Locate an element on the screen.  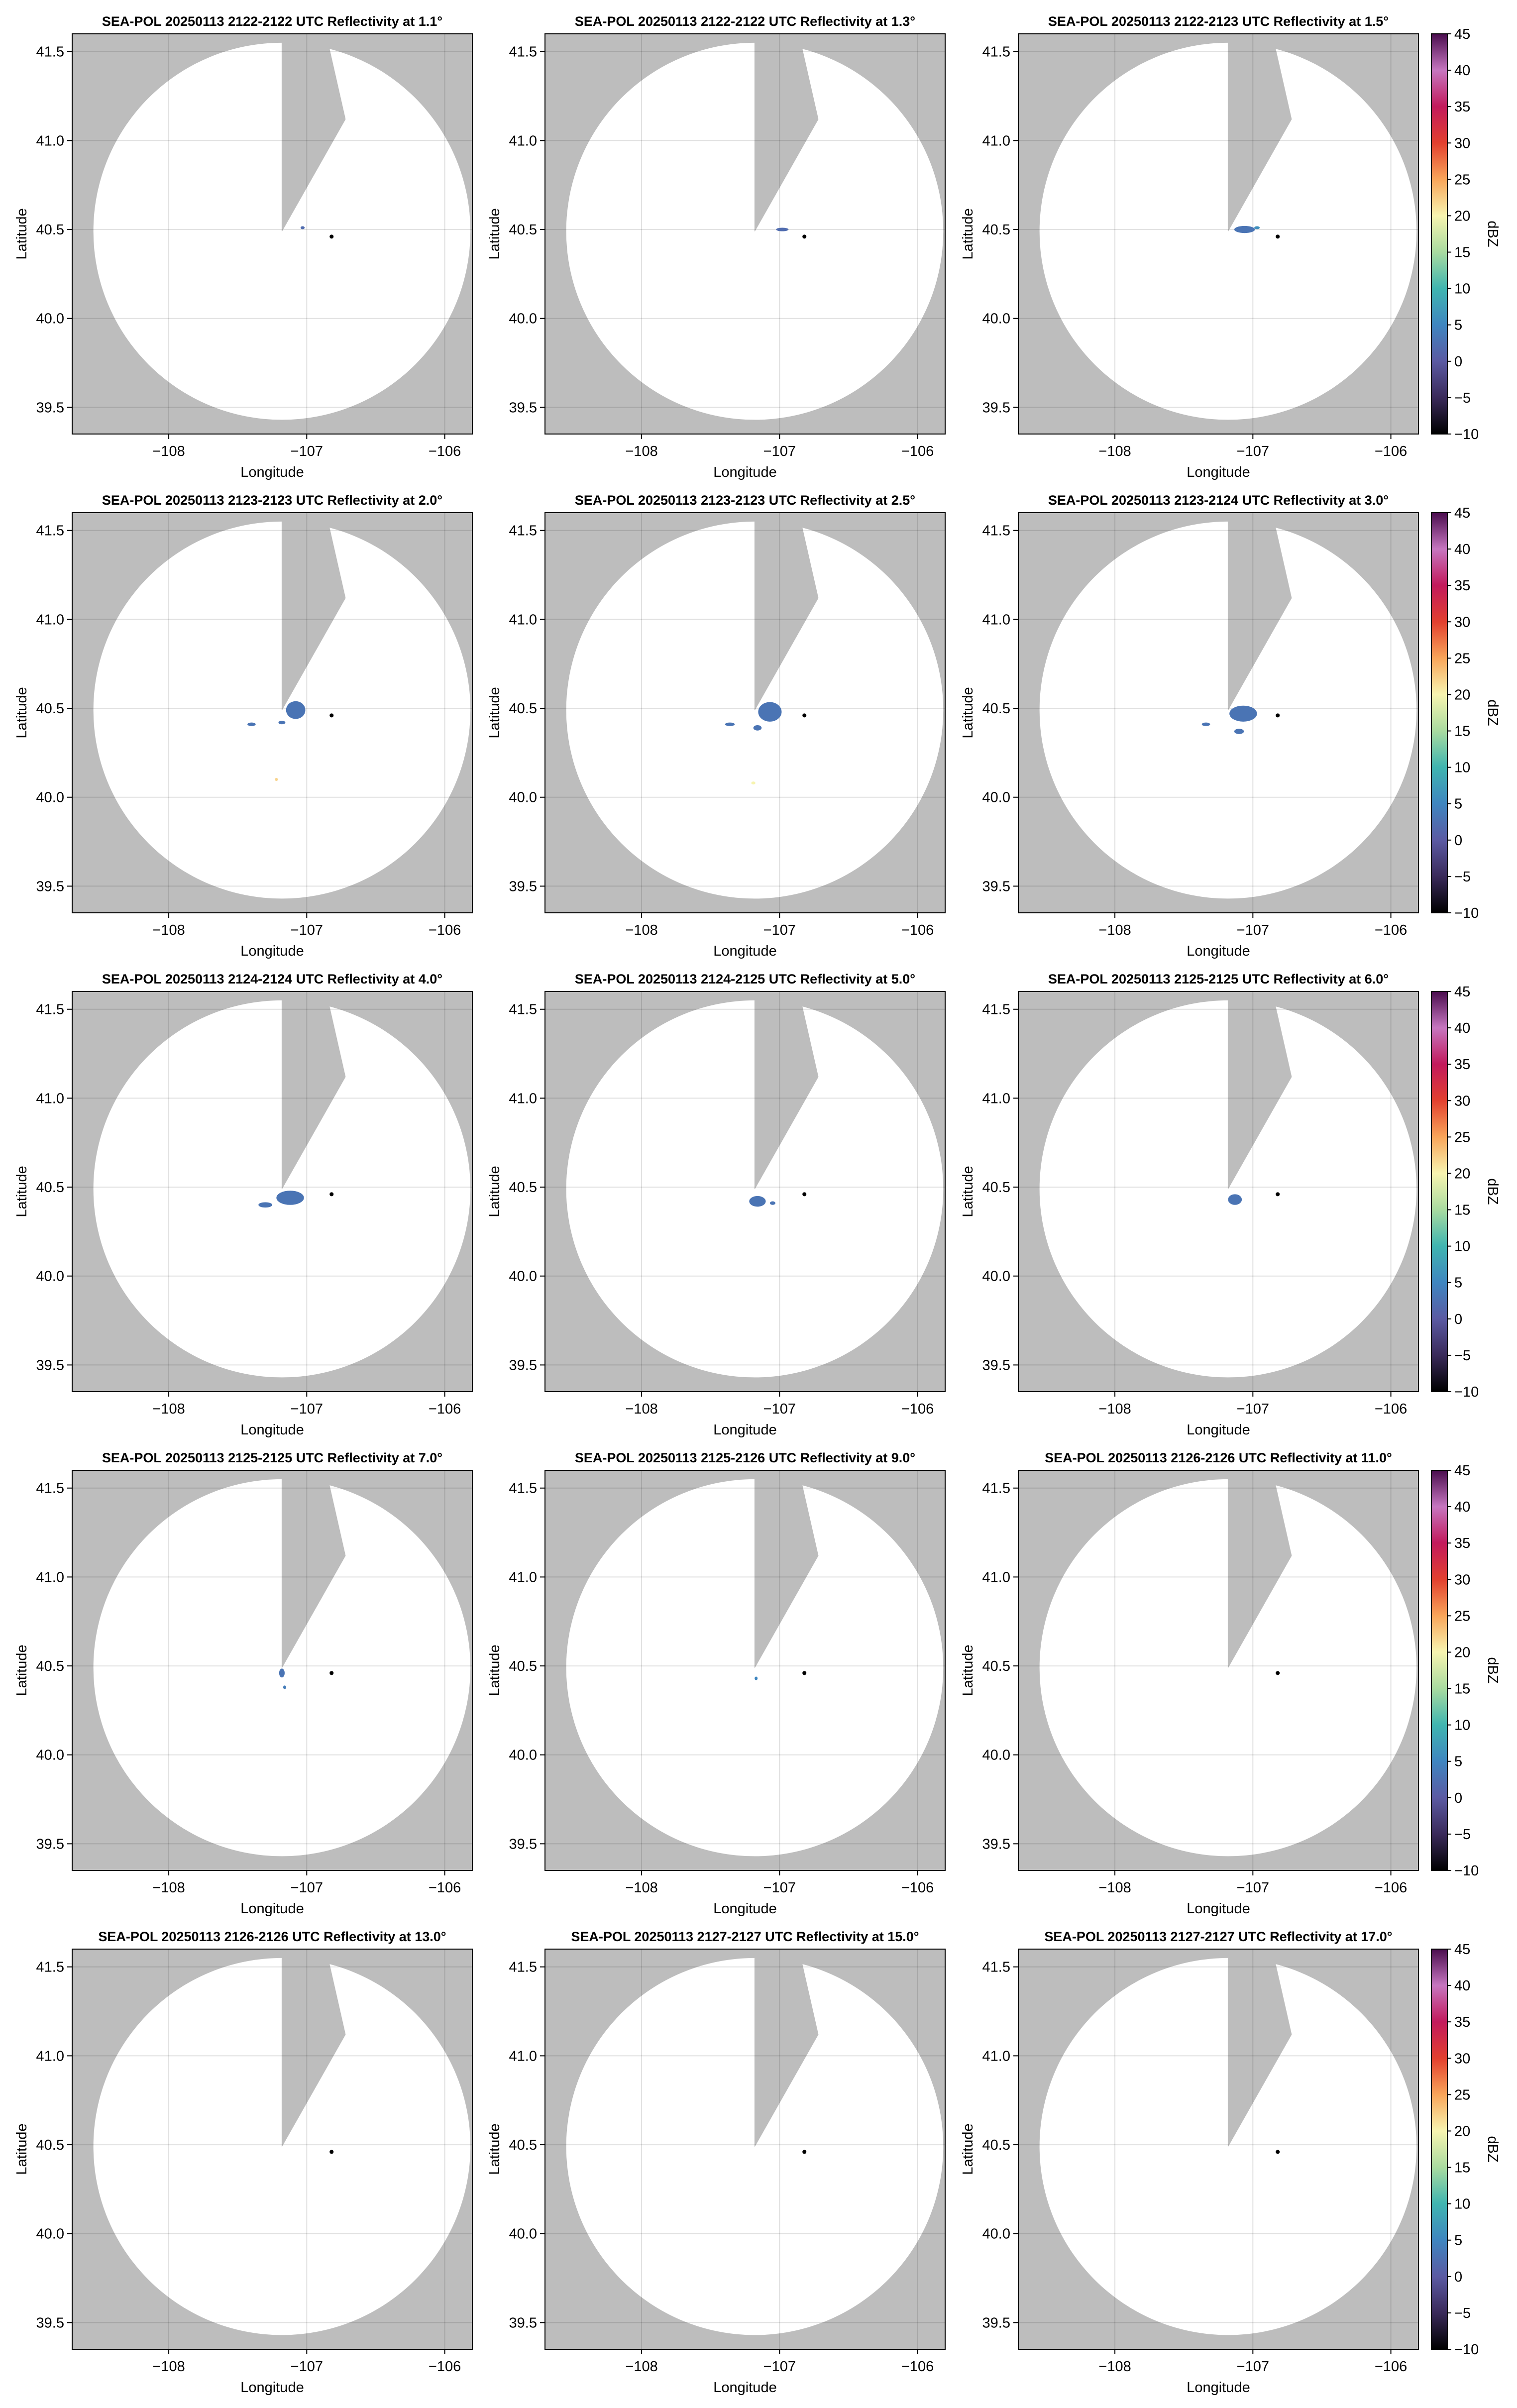
colorbar-tick-label: 15 is located at coordinates (1462, 2168).